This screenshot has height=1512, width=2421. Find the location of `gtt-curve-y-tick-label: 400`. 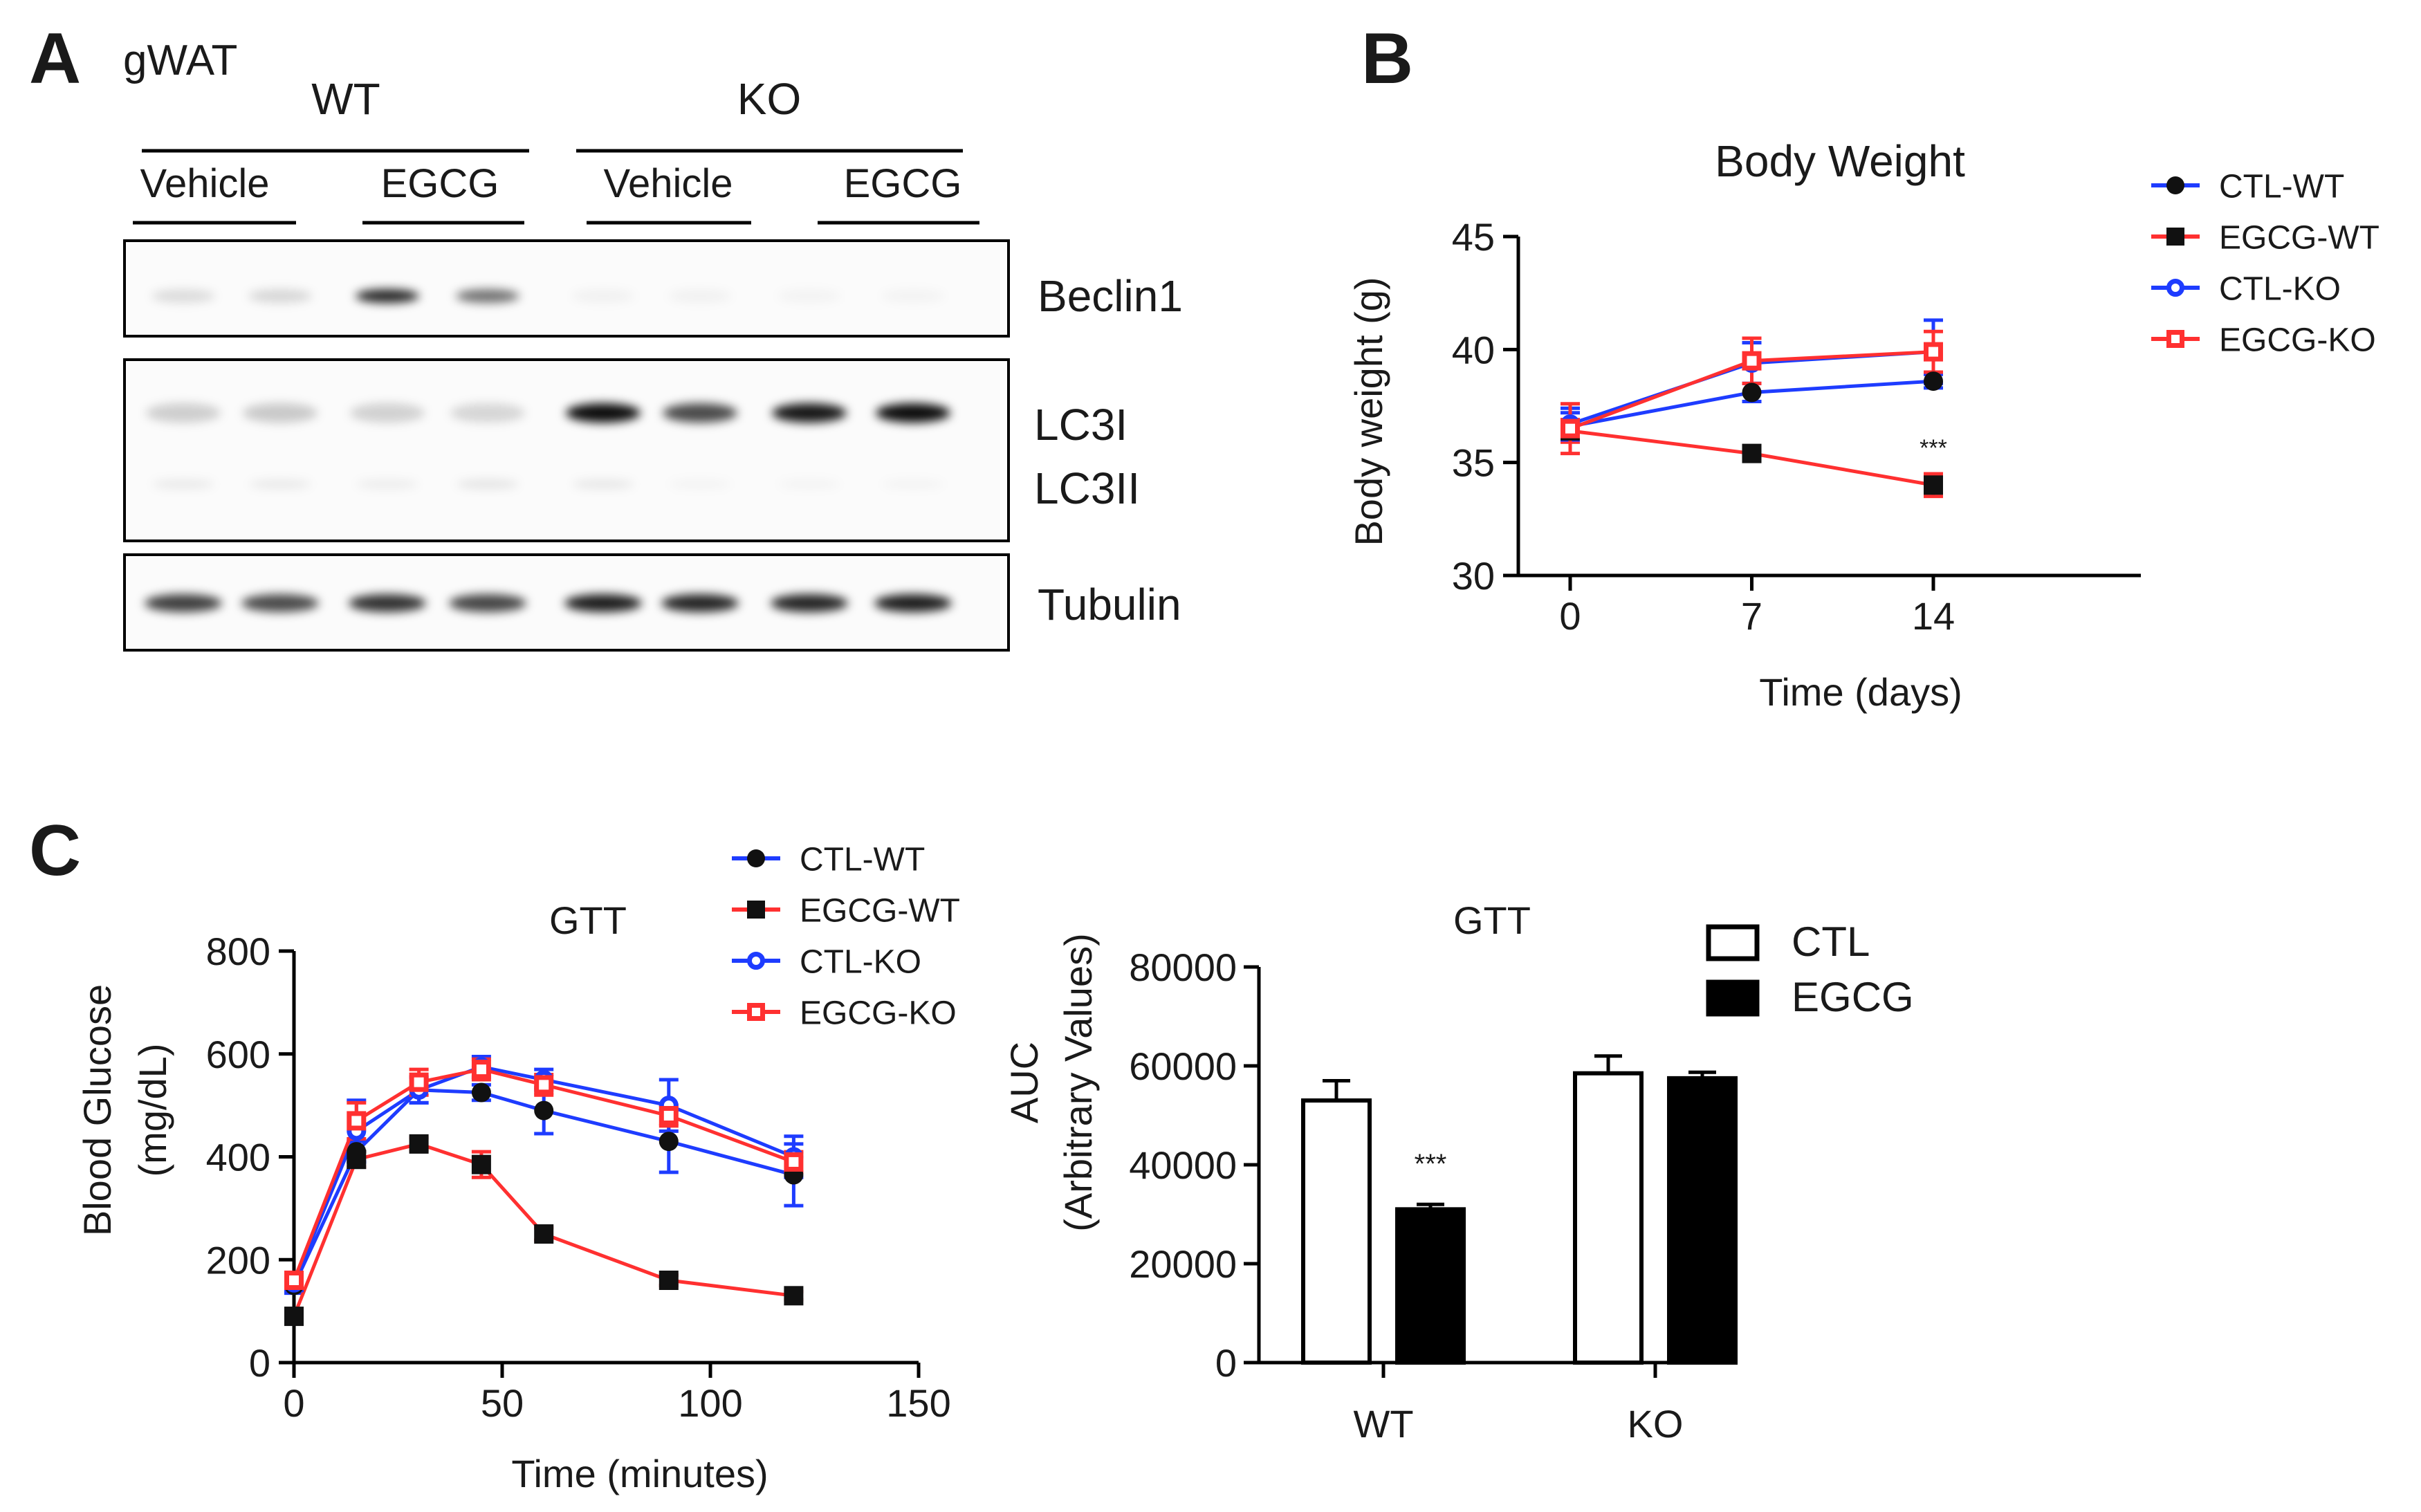

gtt-curve-y-tick-label: 400 is located at coordinates (238, 1157).